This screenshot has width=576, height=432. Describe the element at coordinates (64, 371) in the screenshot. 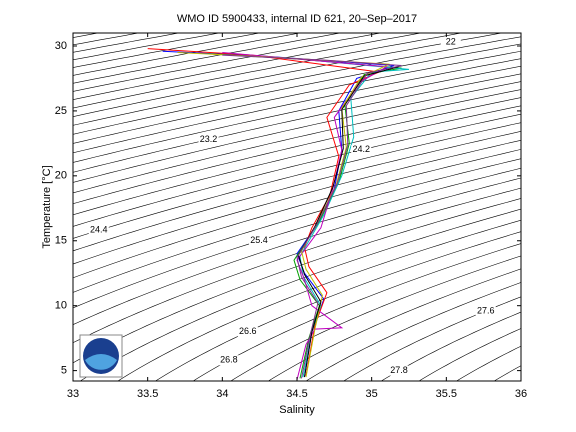

I see `y-tick-label: 5` at that location.